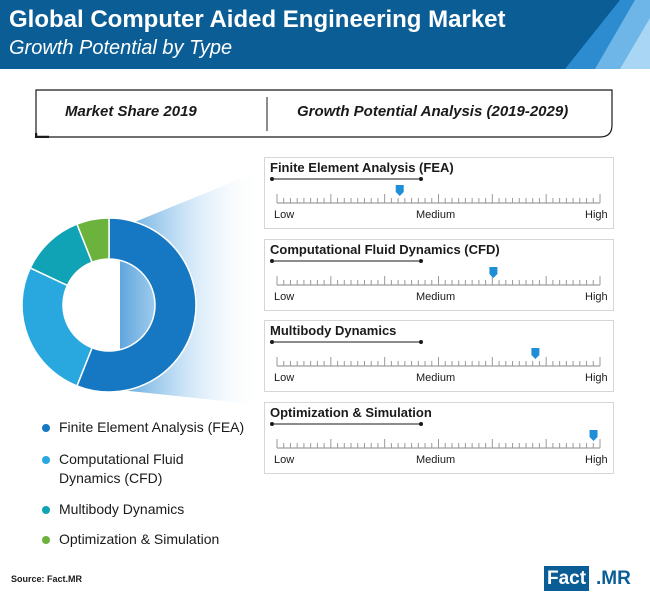 The image size is (650, 599). I want to click on source-note: Source: Fact.MR, so click(47, 579).